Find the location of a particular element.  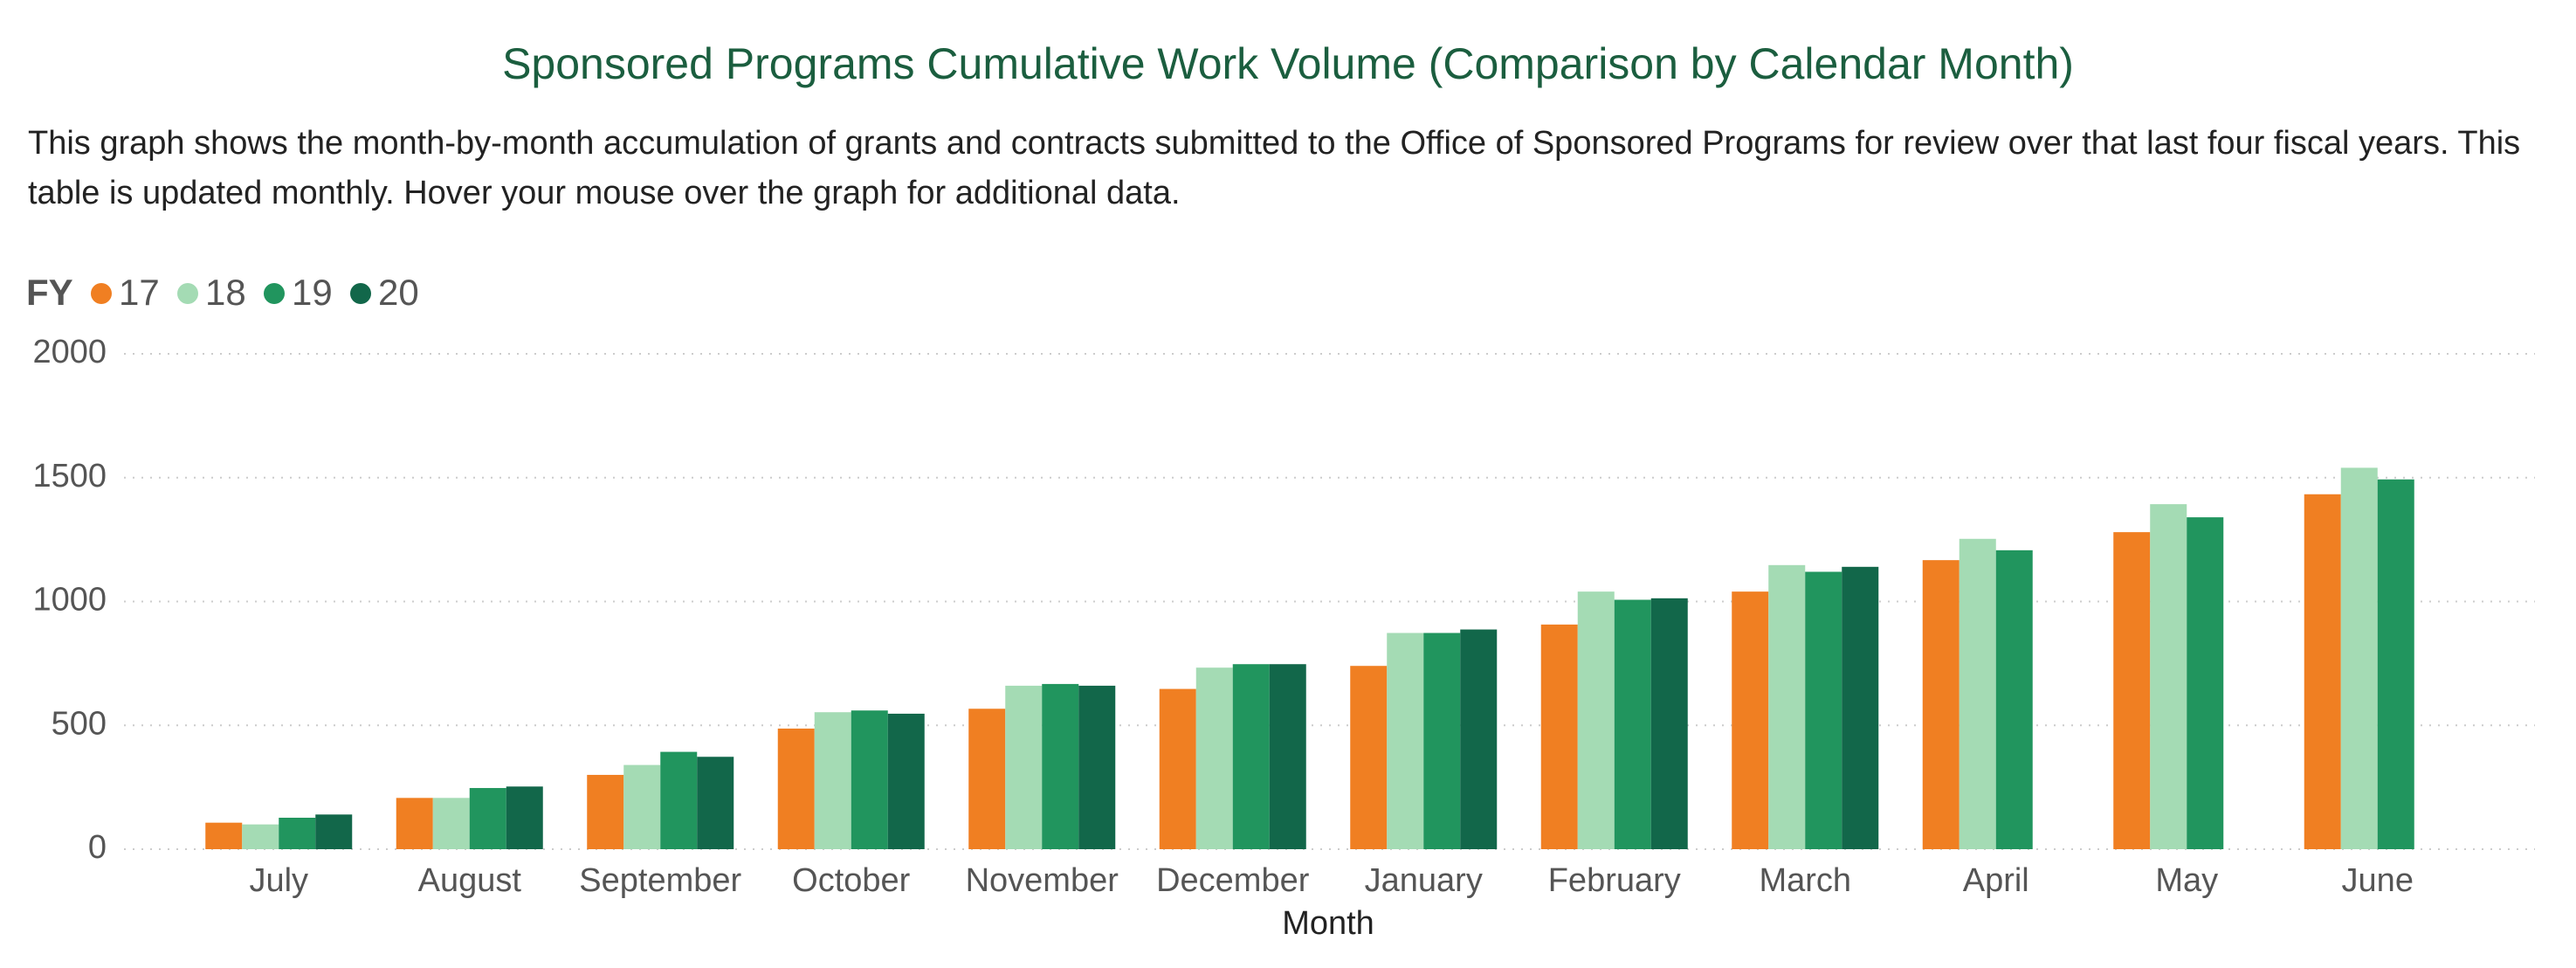

x-tick-label: March is located at coordinates (1805, 881).